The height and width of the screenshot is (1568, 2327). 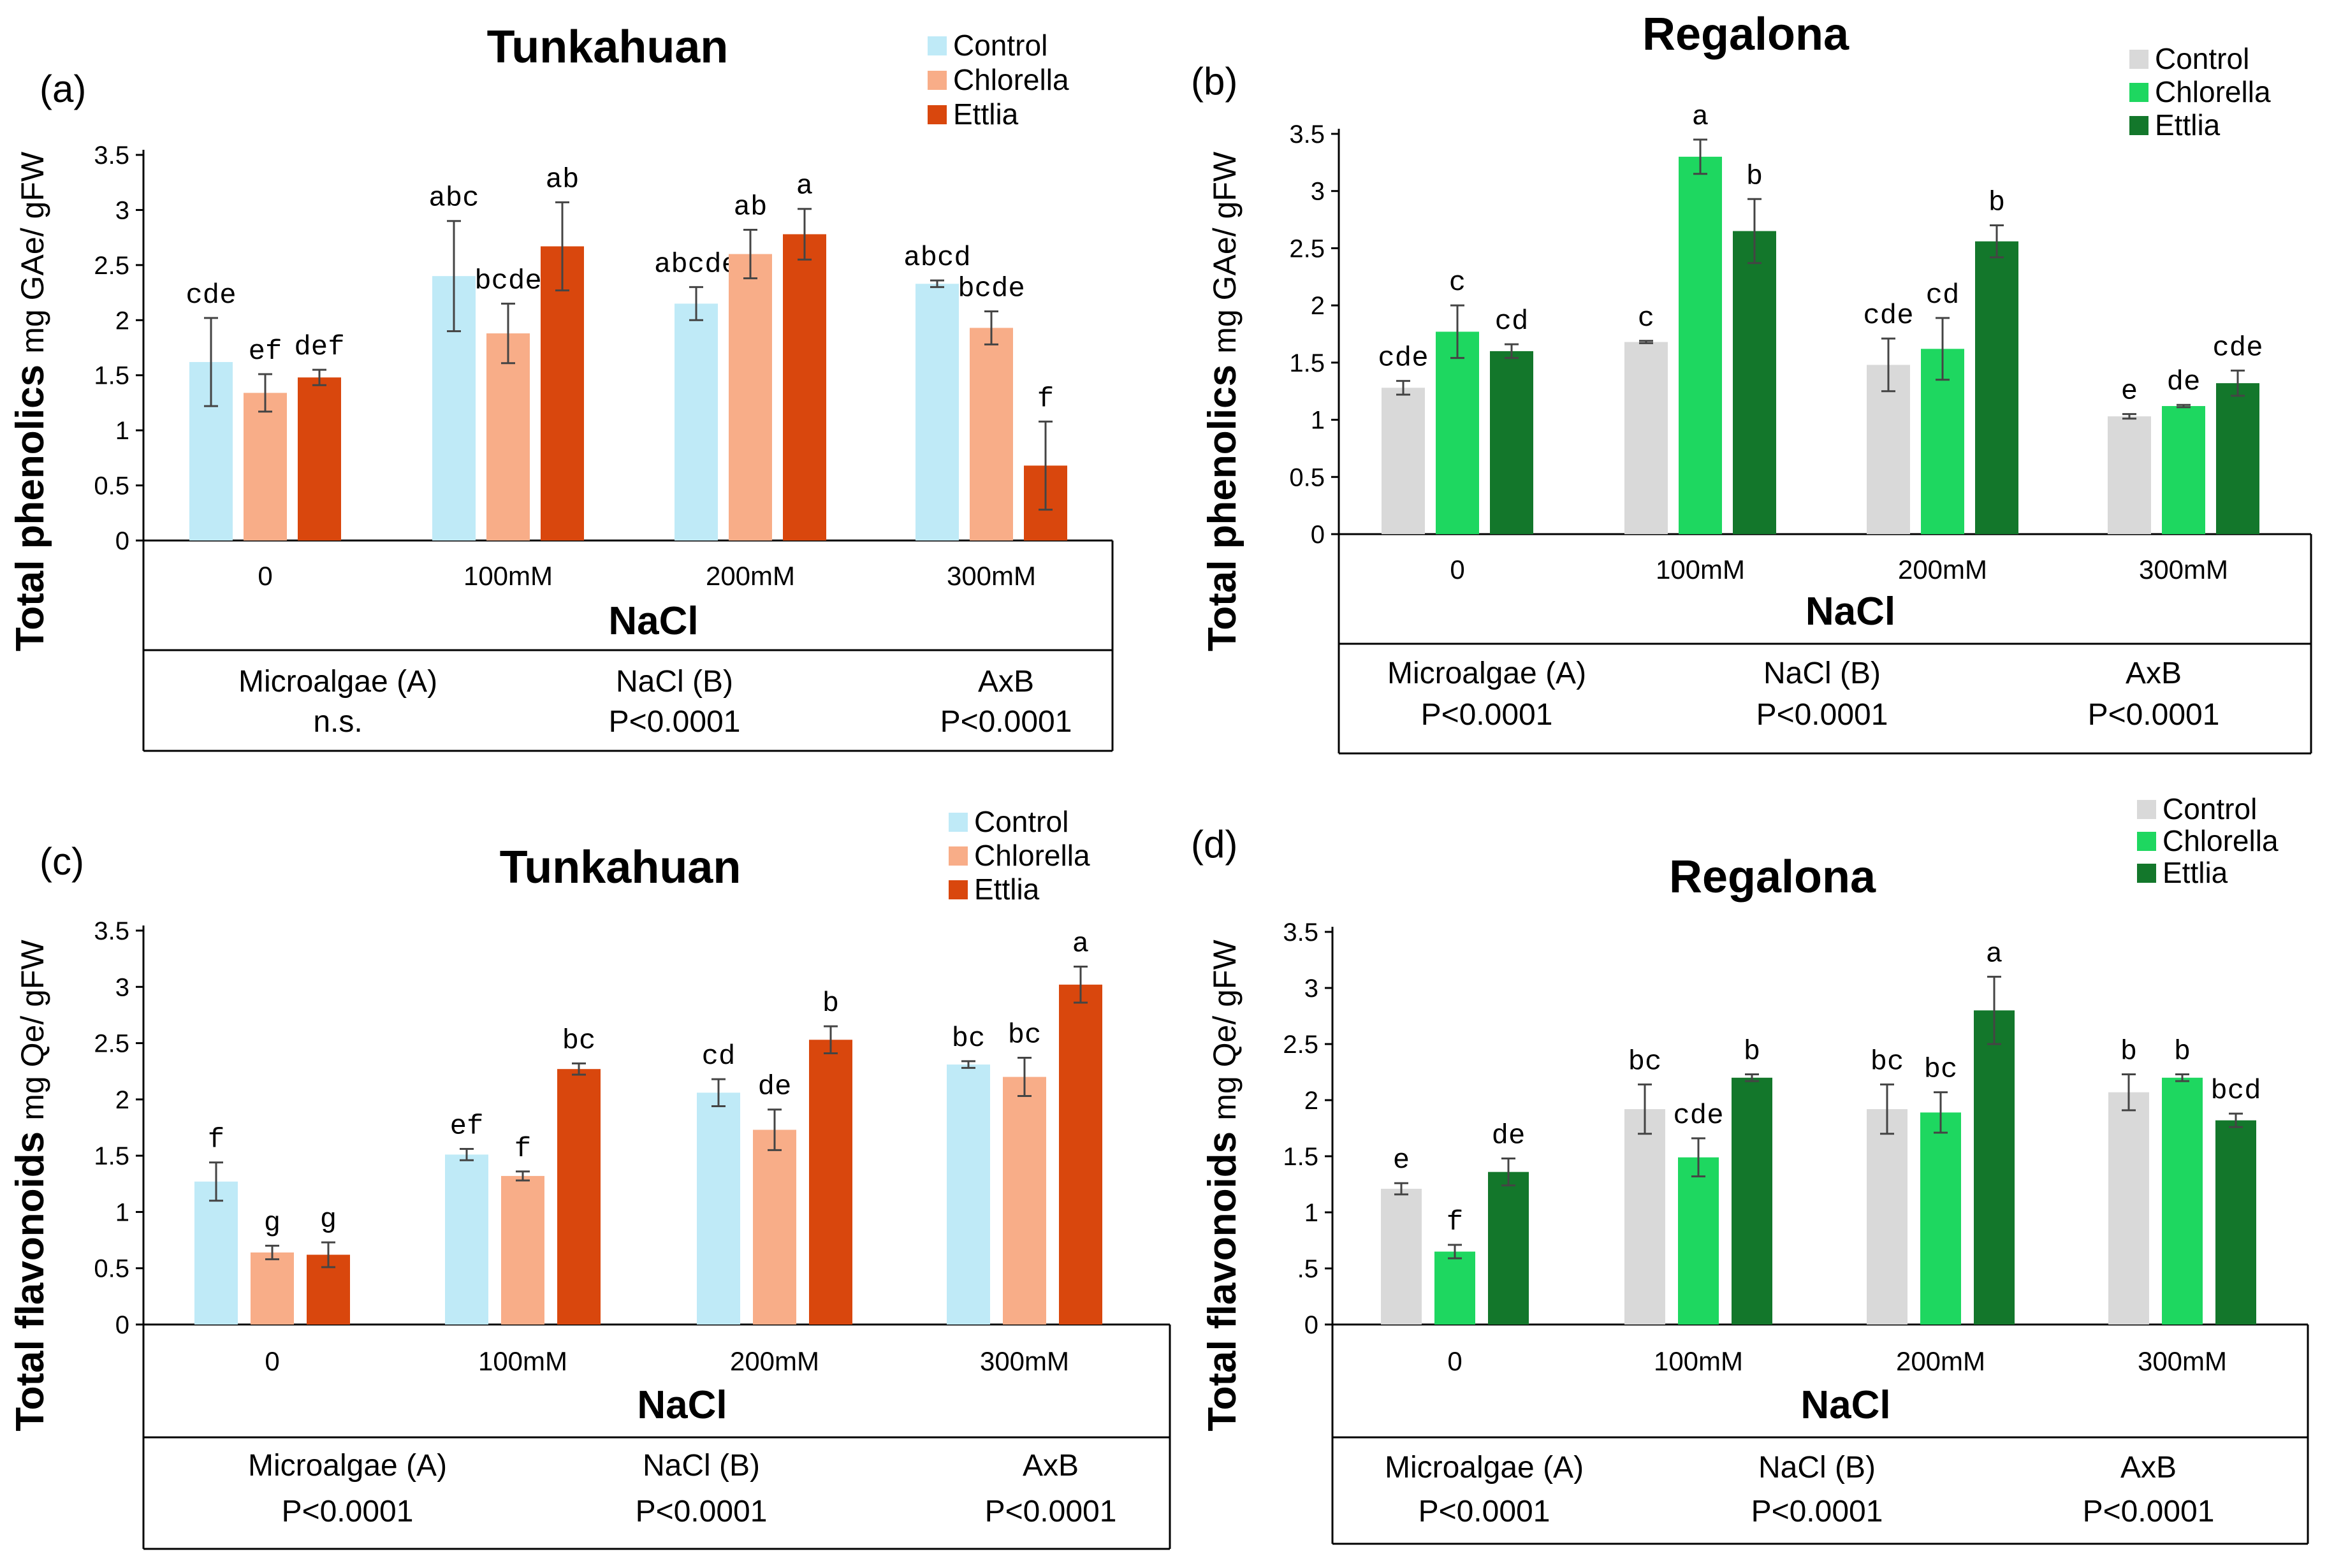 I want to click on y-axis-title-main: Total phenolics, so click(x=1222, y=503).